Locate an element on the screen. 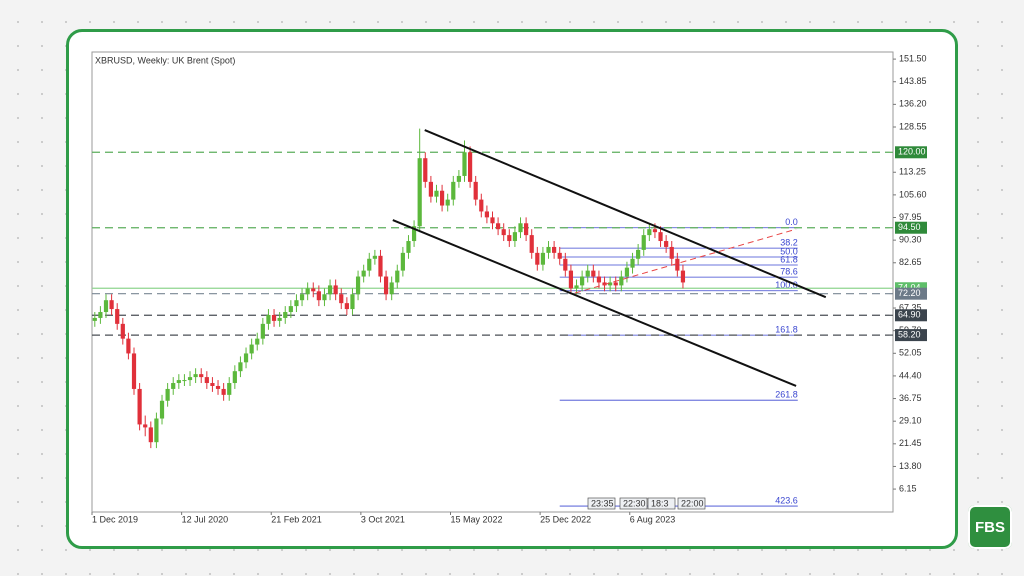 The height and width of the screenshot is (576, 1024). fib-label: 100.0 is located at coordinates (786, 285).